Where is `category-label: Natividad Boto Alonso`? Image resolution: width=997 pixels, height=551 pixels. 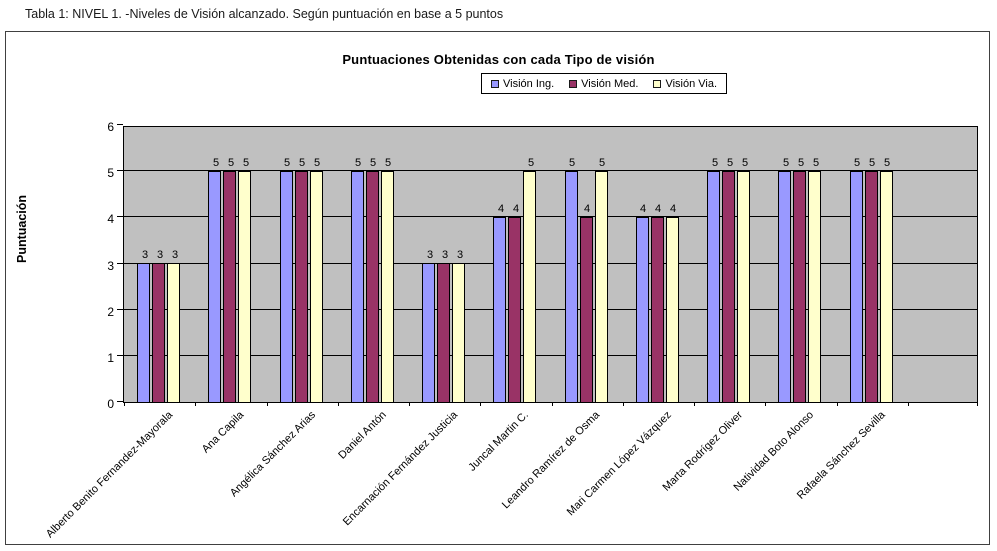 category-label: Natividad Boto Alonso is located at coordinates (774, 451).